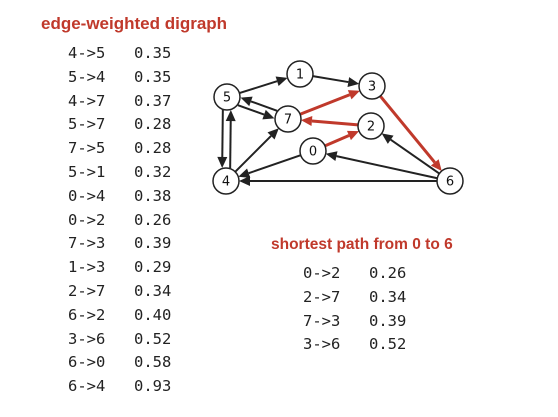 This screenshot has height=417, width=558. Describe the element at coordinates (153, 219) in the screenshot. I see `edge-weight: 0.26` at that location.